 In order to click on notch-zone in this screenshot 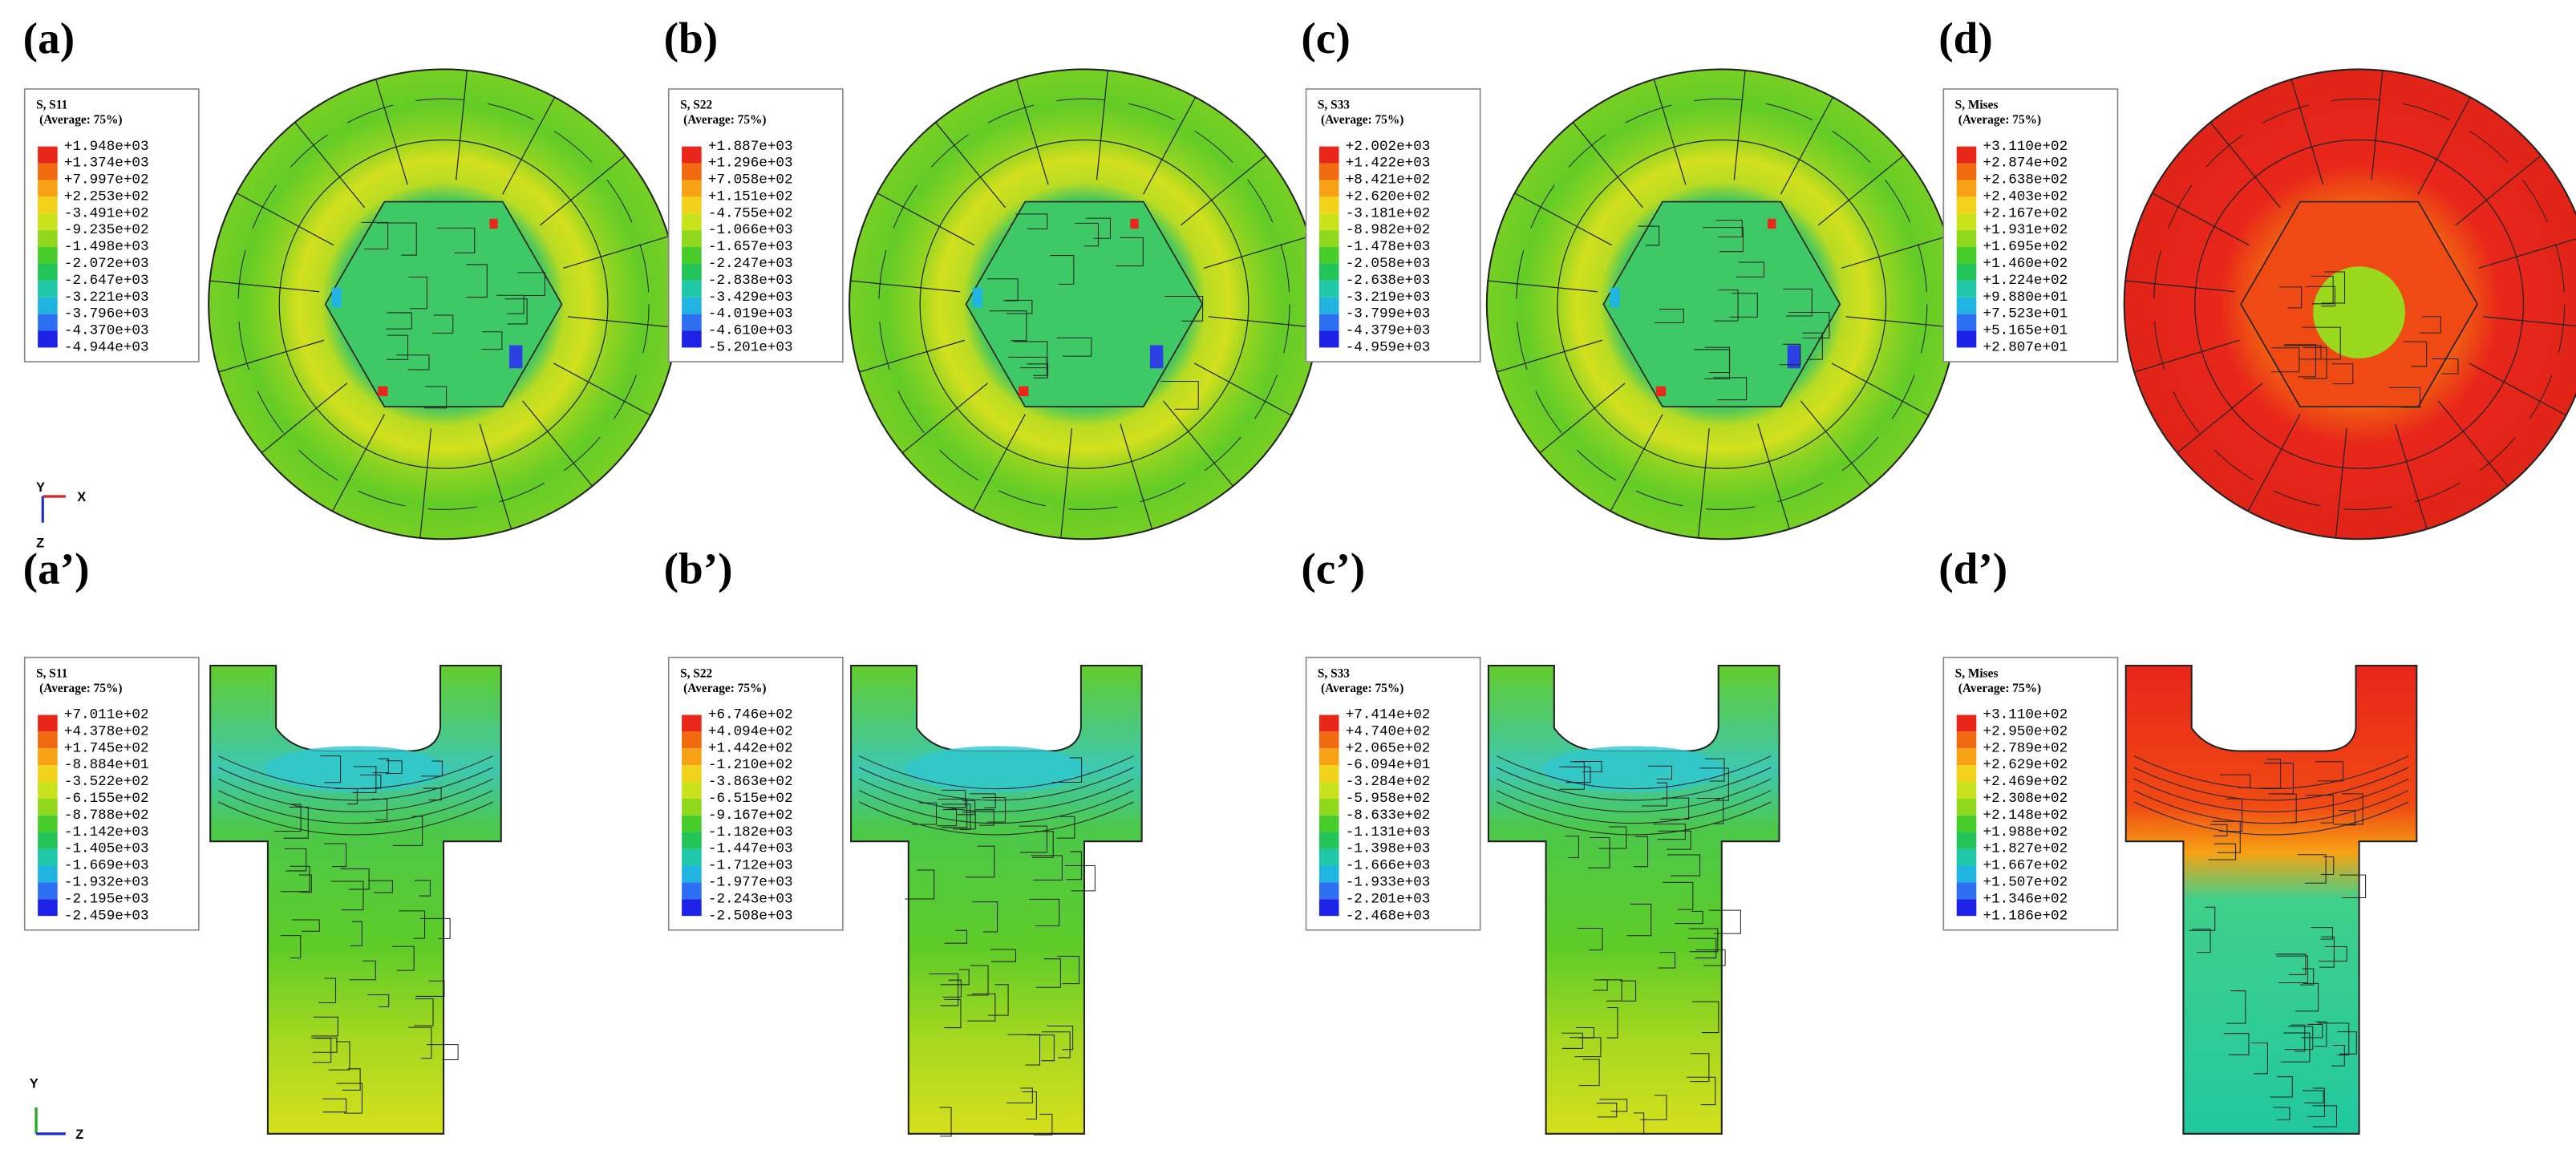, I will do `click(996, 769)`.